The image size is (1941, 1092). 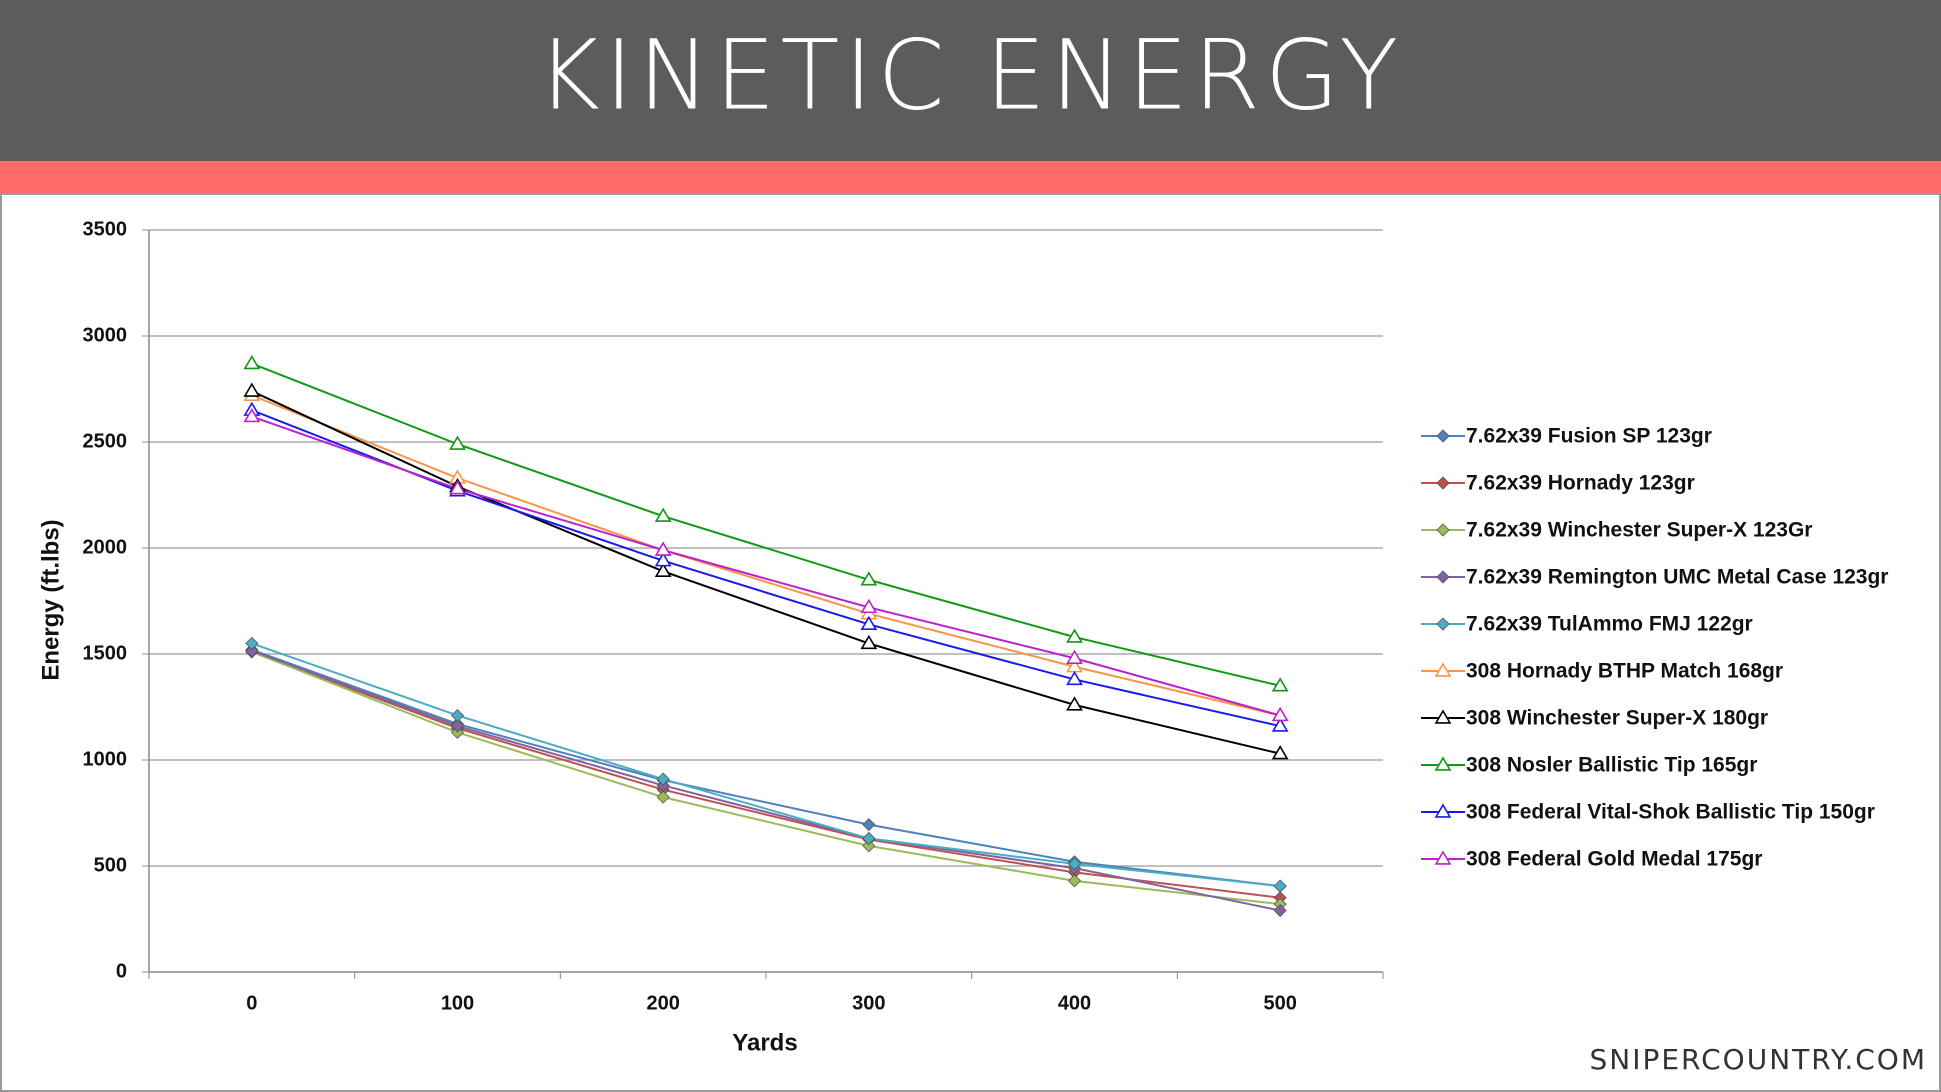 I want to click on y-axis-label: Energy (ft.lbs), so click(x=50, y=599).